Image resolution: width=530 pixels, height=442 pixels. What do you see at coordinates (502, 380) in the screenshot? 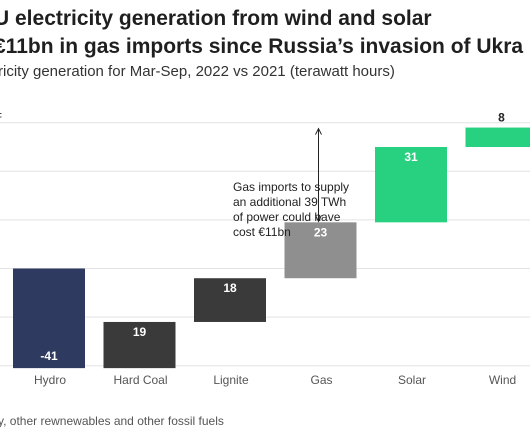
I see `category-label: Wind` at bounding box center [502, 380].